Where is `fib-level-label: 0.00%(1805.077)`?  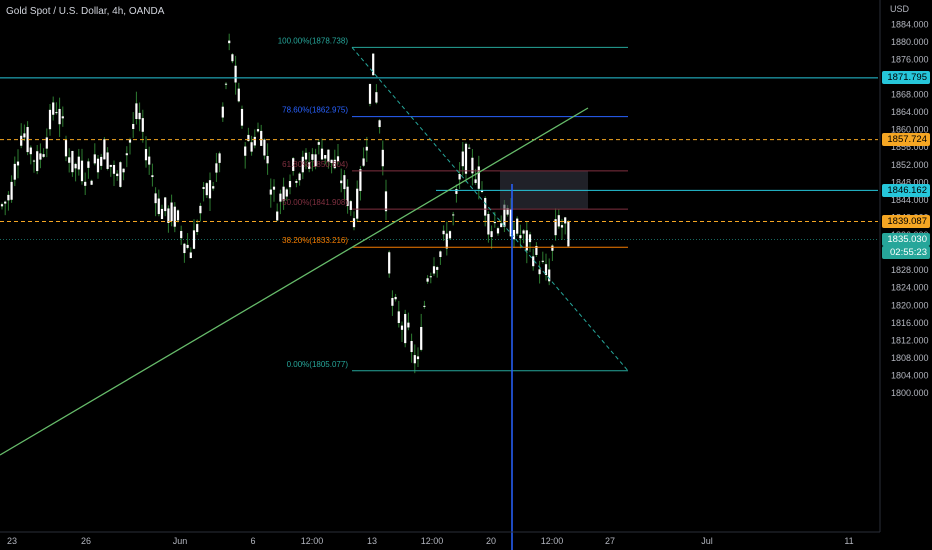
fib-level-label: 0.00%(1805.077) is located at coordinates (318, 364).